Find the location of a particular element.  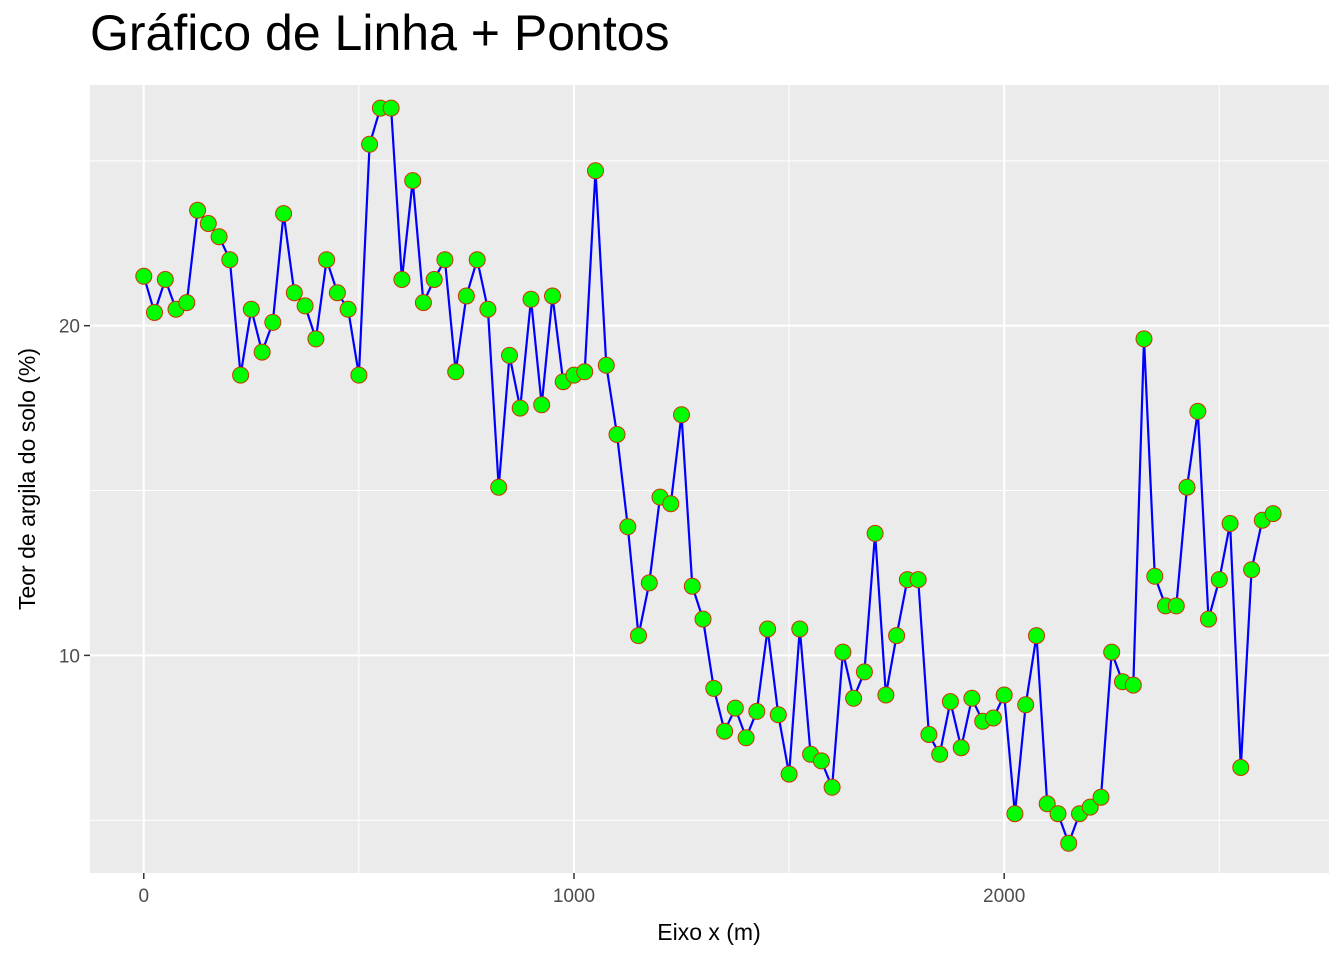

y-tick-label: 10 is located at coordinates (69, 656).